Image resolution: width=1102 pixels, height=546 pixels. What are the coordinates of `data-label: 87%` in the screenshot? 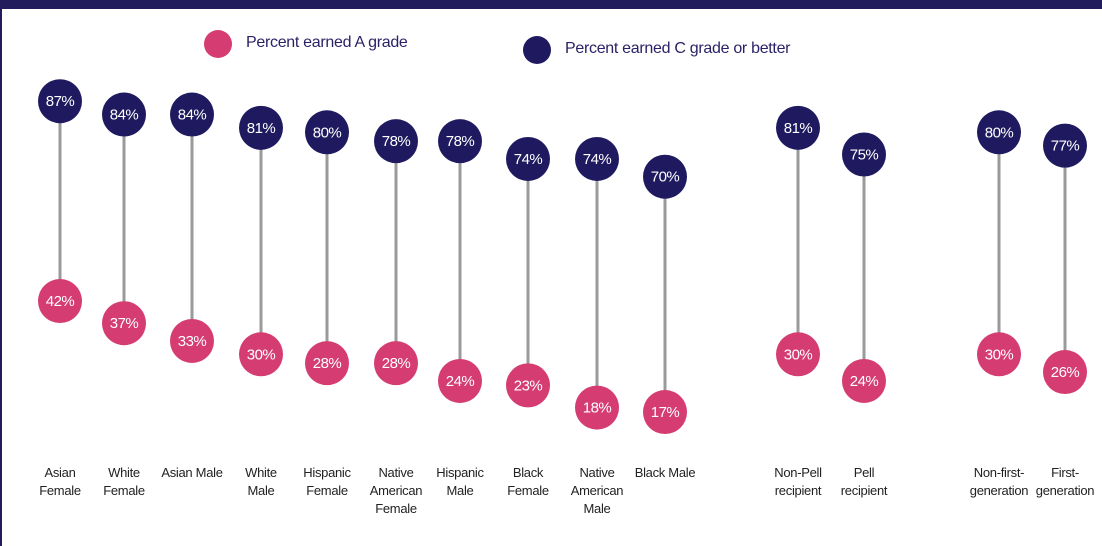 It's located at (60, 101).